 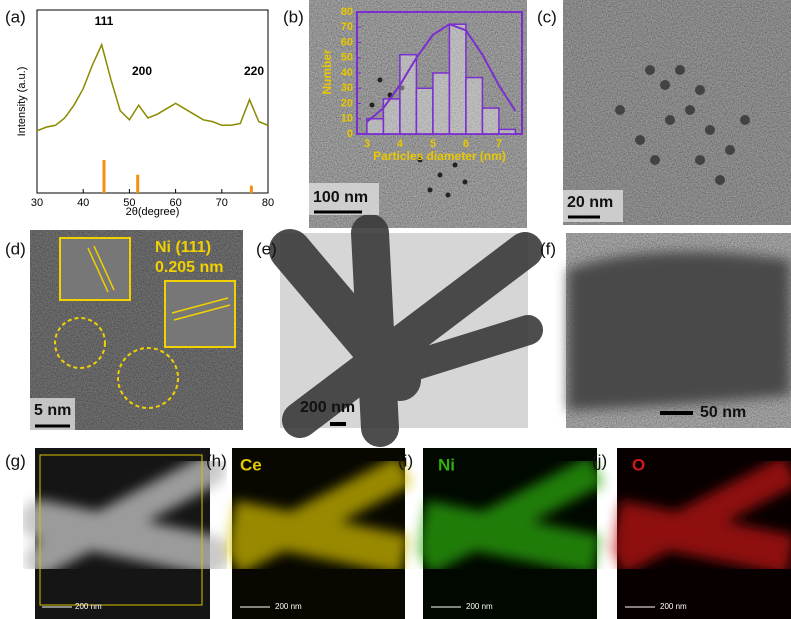 I want to click on tem-d, so click(x=136, y=330).